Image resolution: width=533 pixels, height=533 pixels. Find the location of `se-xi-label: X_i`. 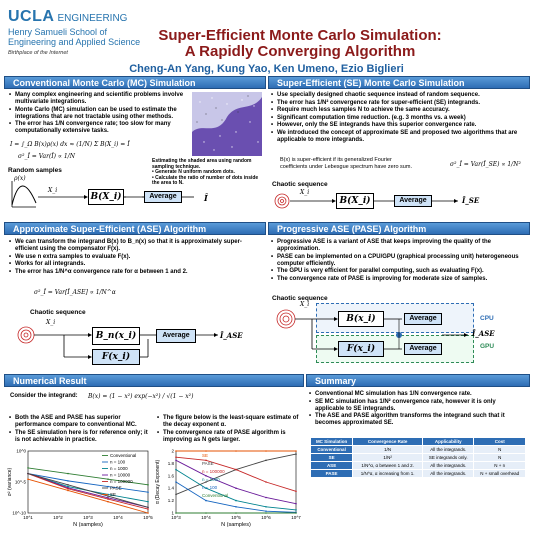

se-xi-label: X_i is located at coordinates (305, 192).